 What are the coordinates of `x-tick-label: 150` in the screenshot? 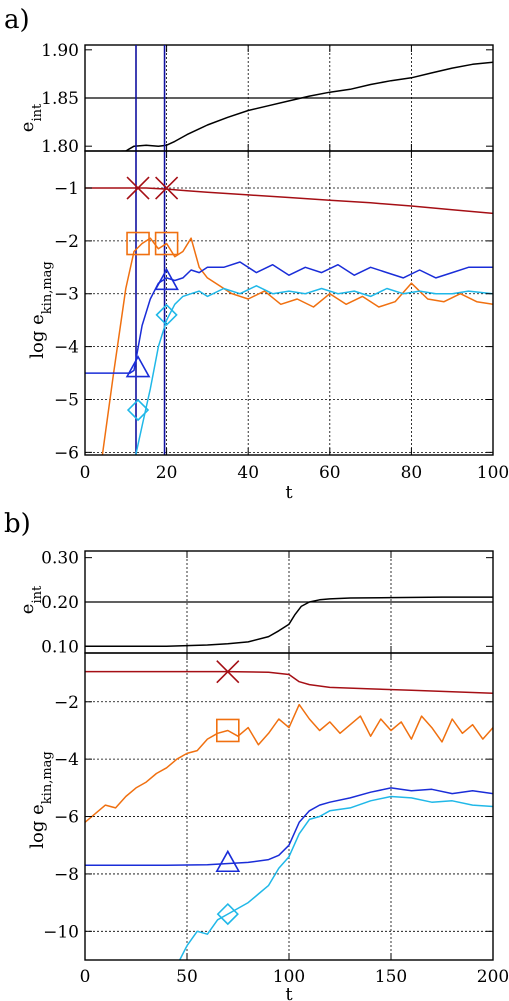 It's located at (391, 977).